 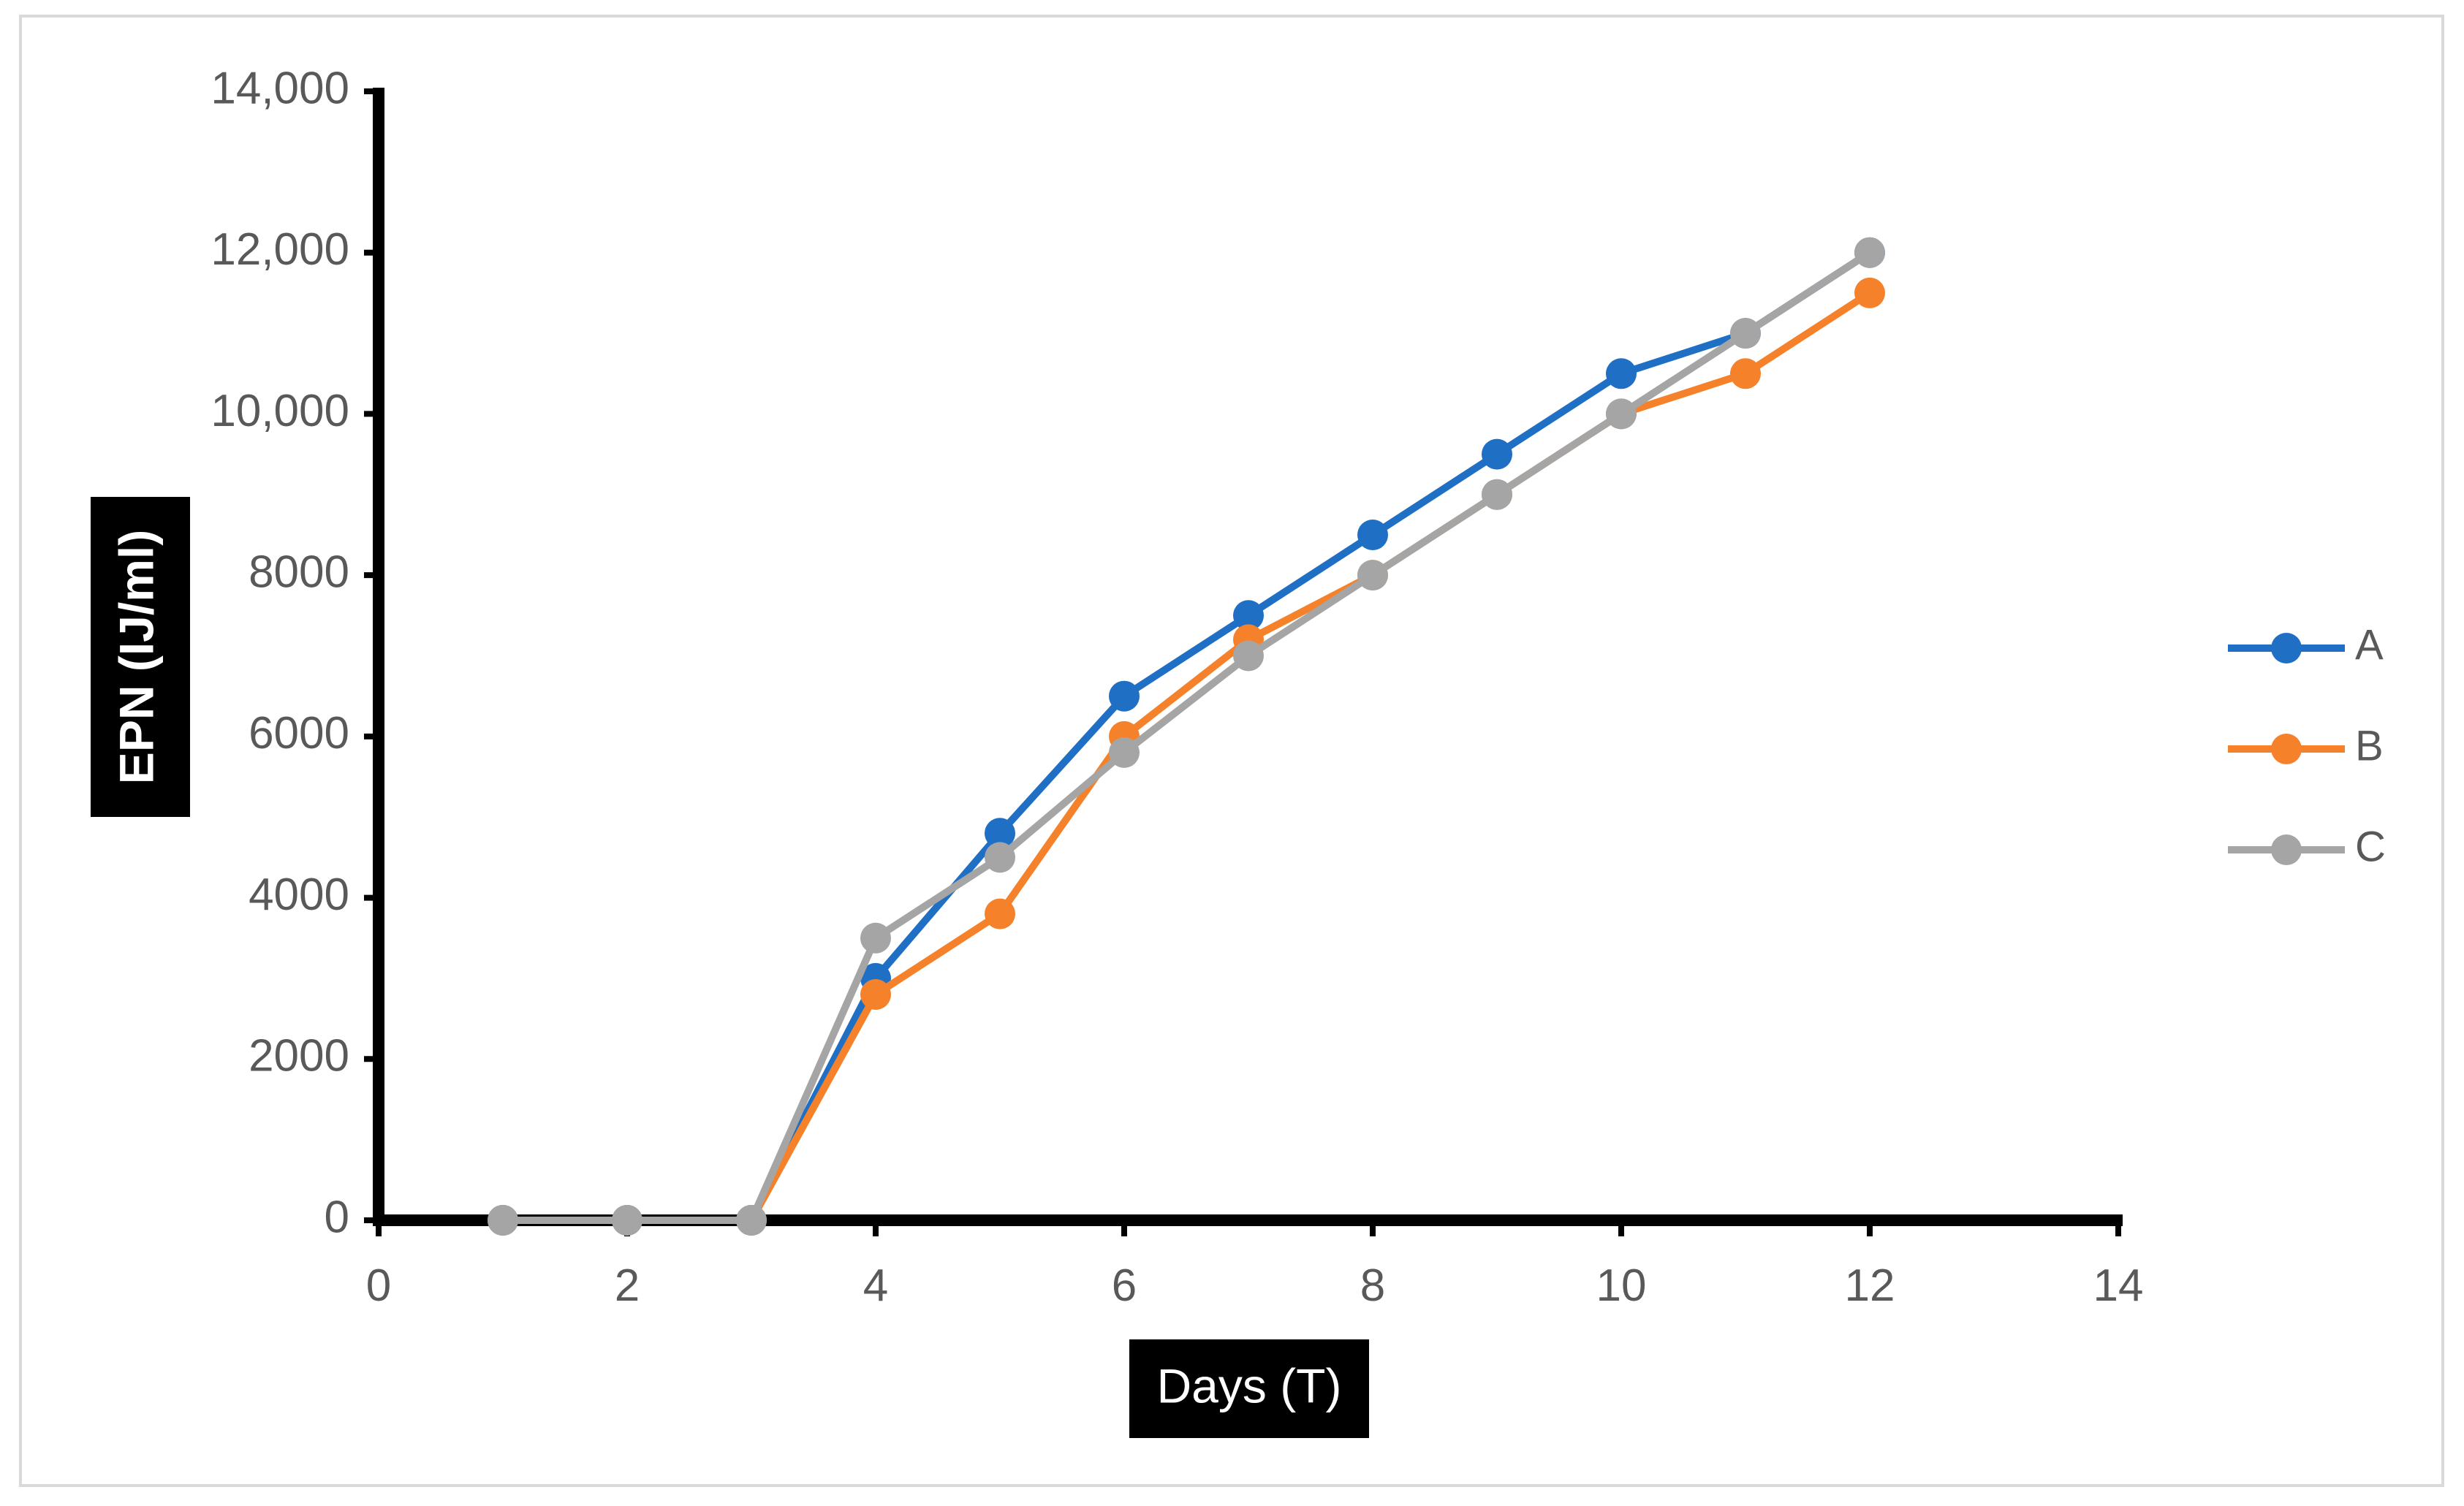 What do you see at coordinates (299, 572) in the screenshot?
I see `y-tick-label: 8000` at bounding box center [299, 572].